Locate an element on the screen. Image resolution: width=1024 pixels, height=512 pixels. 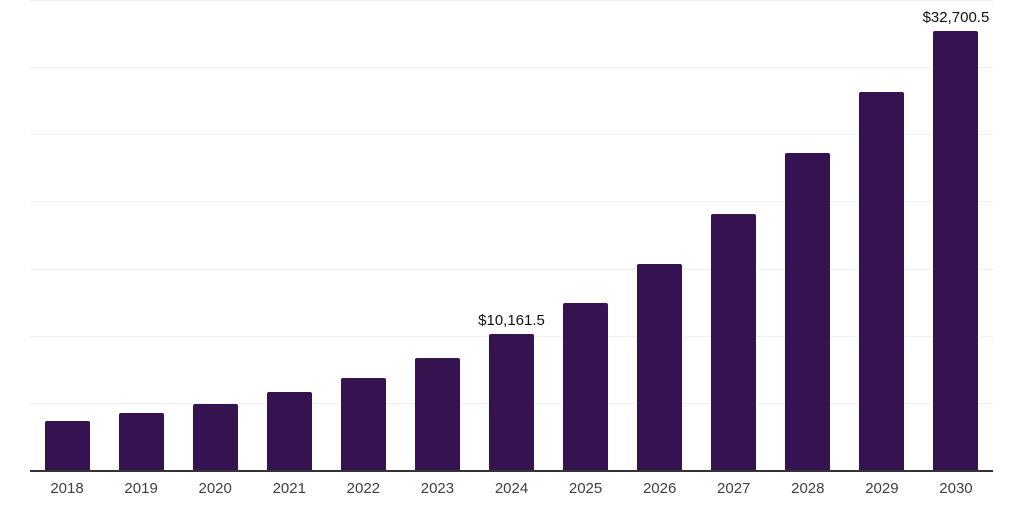
bar-2020 is located at coordinates (215, 437).